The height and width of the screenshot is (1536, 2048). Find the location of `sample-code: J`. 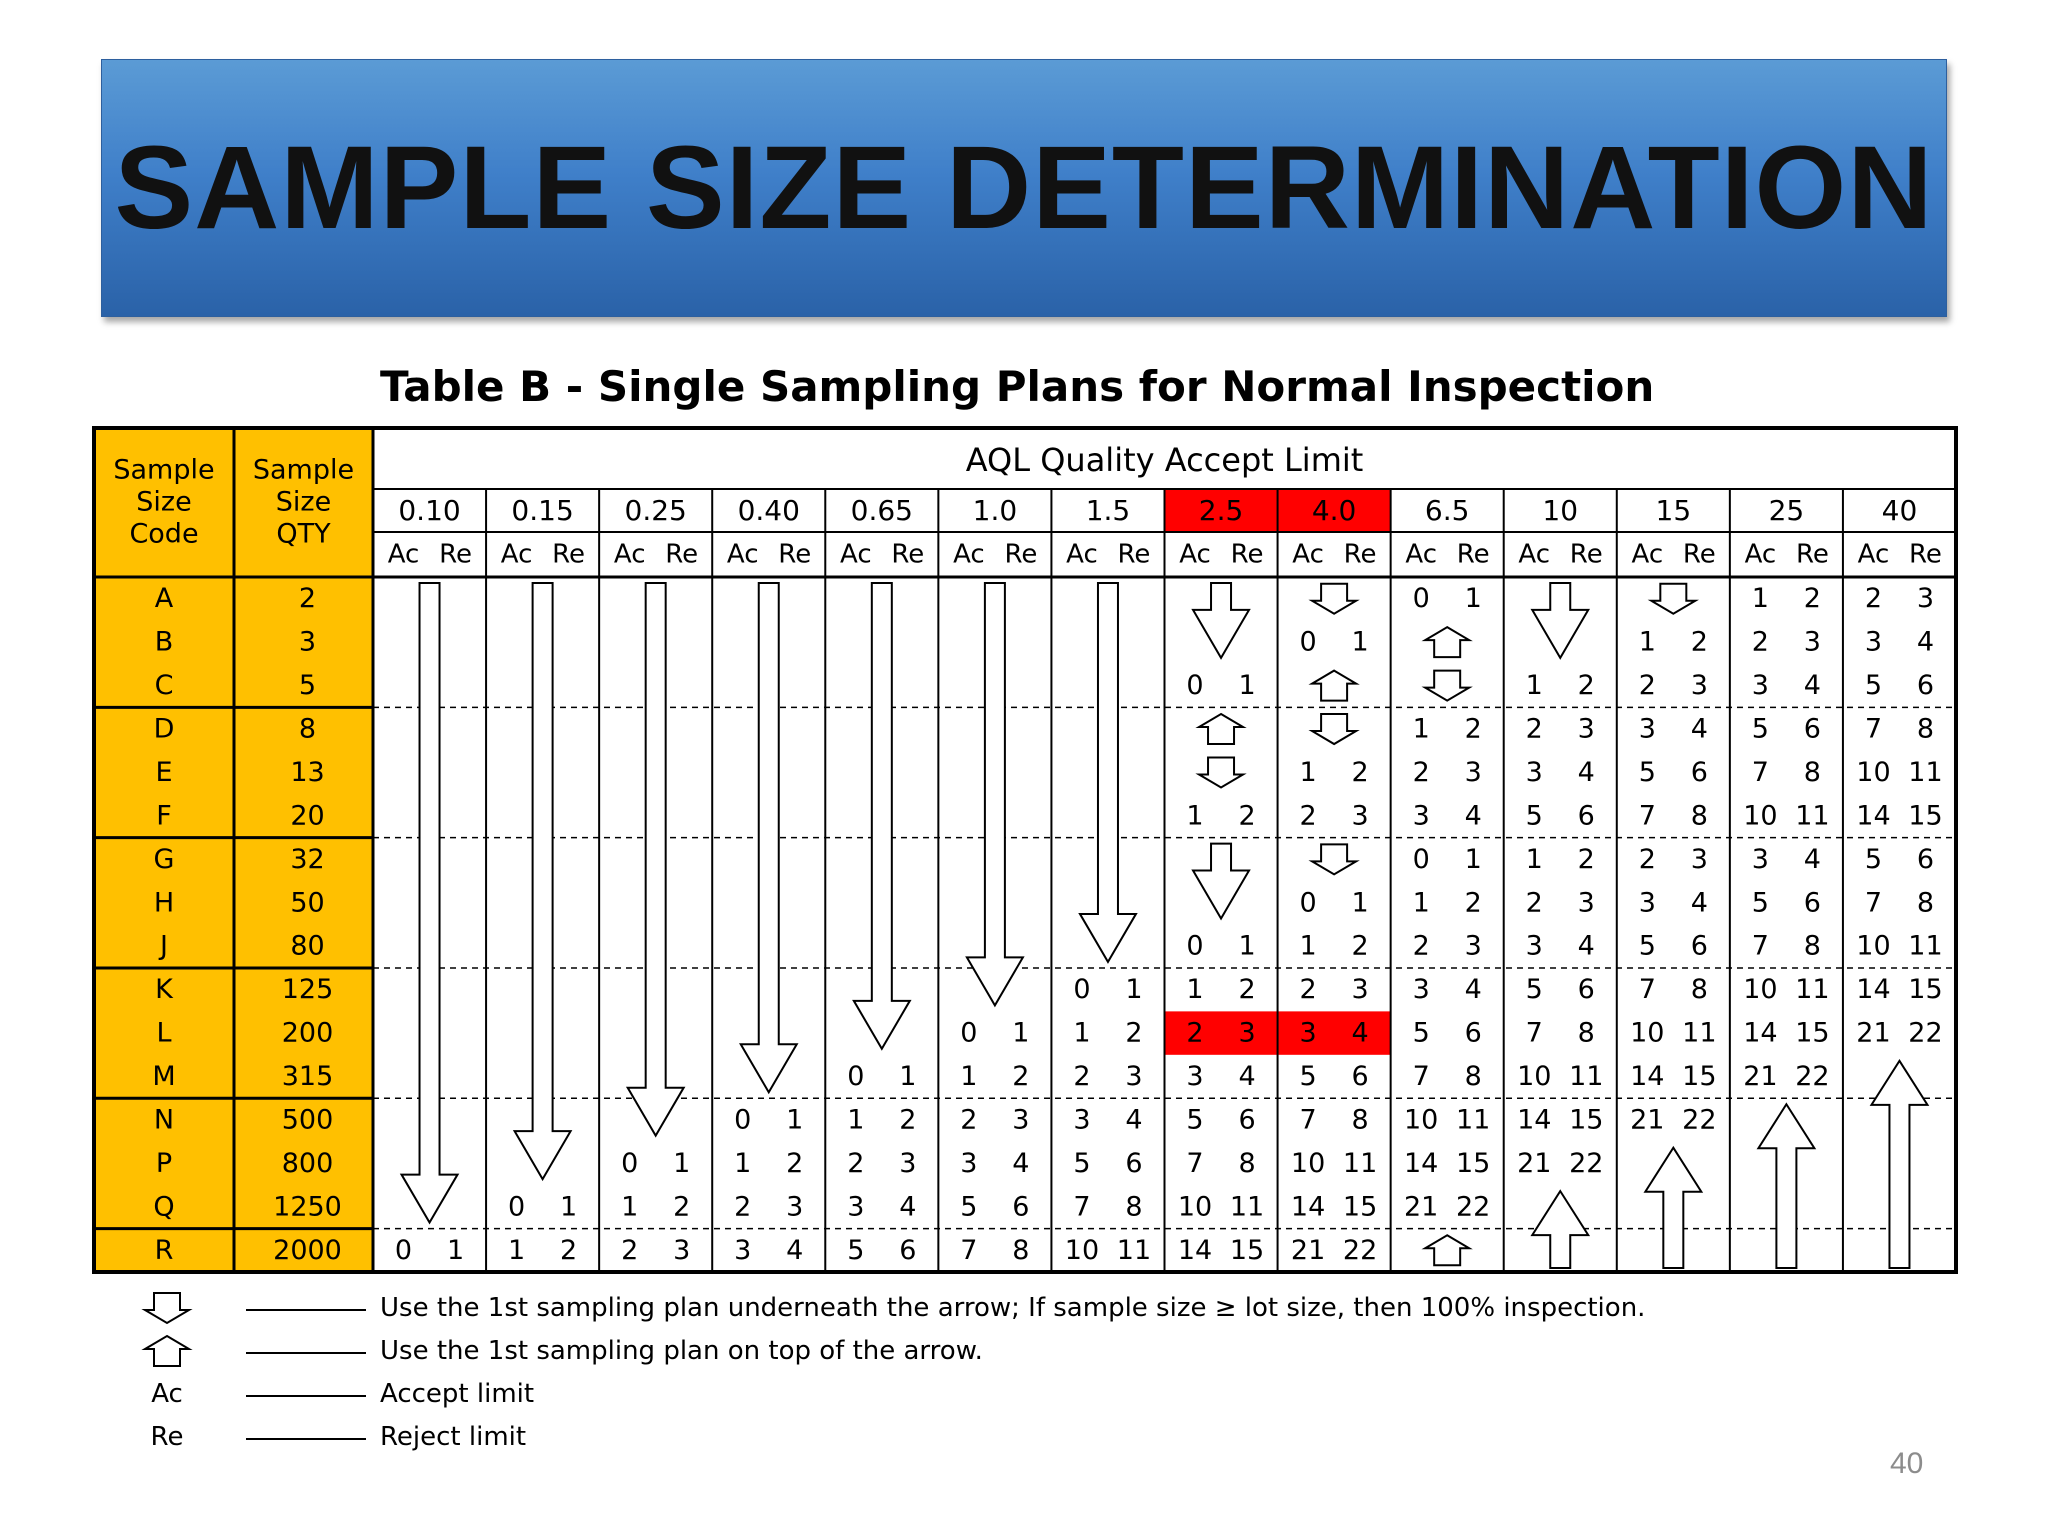

sample-code: J is located at coordinates (163, 946).